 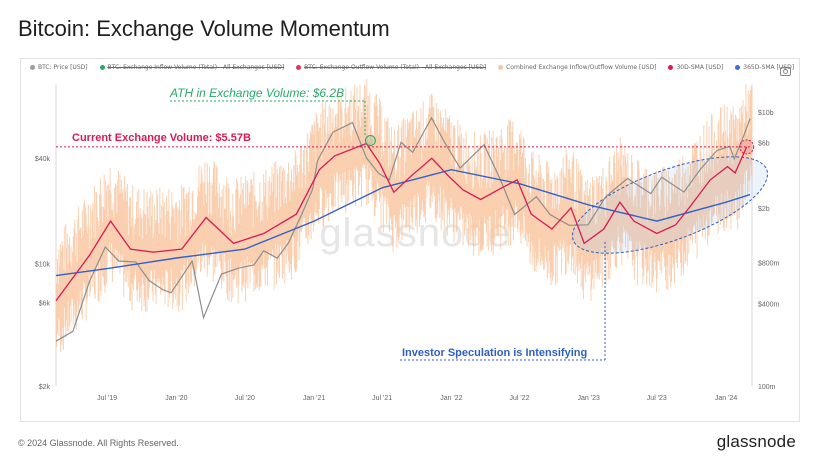 I want to click on y-tick-right: 100m, so click(x=767, y=387).